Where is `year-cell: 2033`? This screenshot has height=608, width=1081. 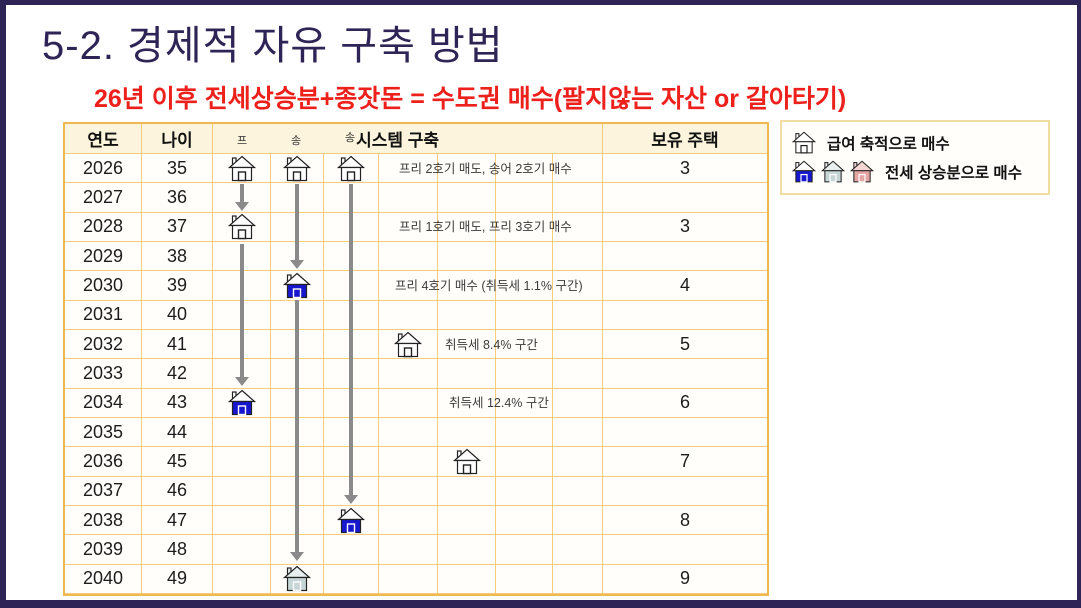 year-cell: 2033 is located at coordinates (103, 374).